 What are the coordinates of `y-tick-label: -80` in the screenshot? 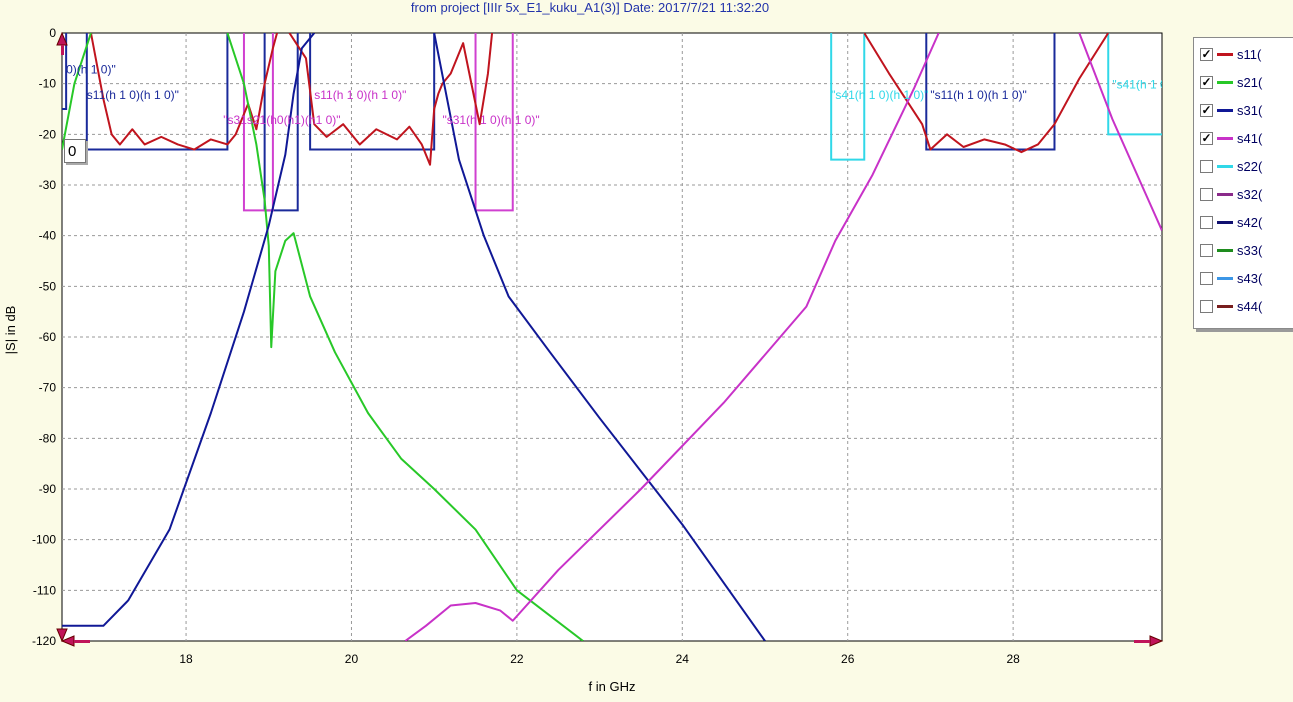 It's located at (48, 438).